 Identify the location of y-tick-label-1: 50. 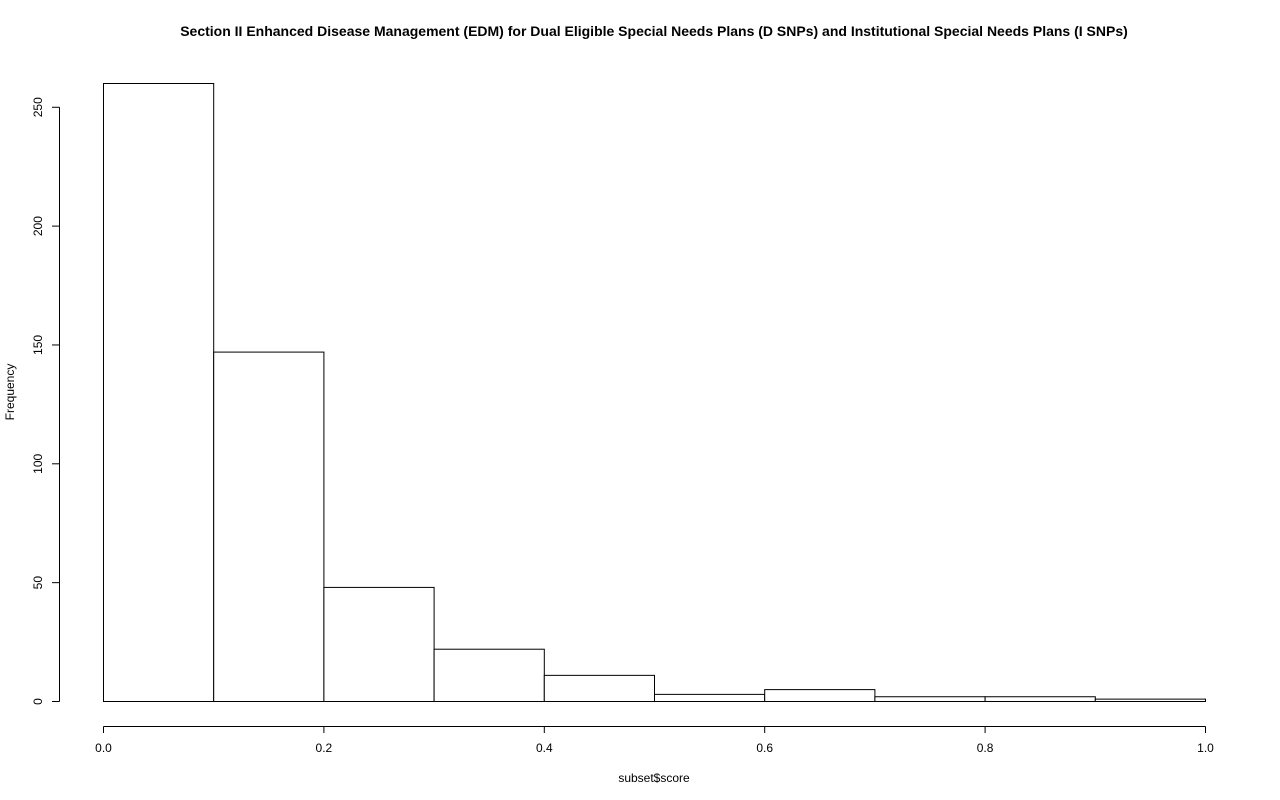
(38, 583).